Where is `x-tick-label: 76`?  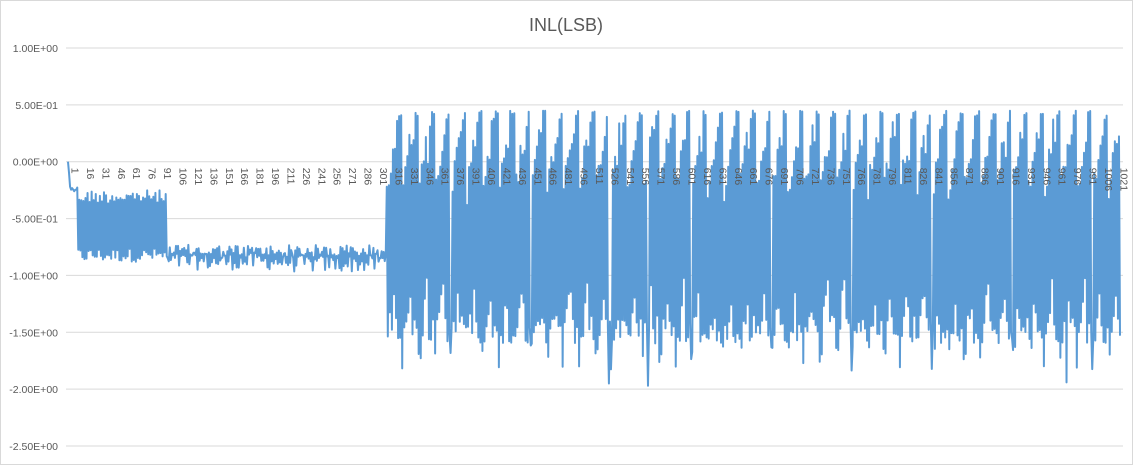
x-tick-label: 76 is located at coordinates (152, 174).